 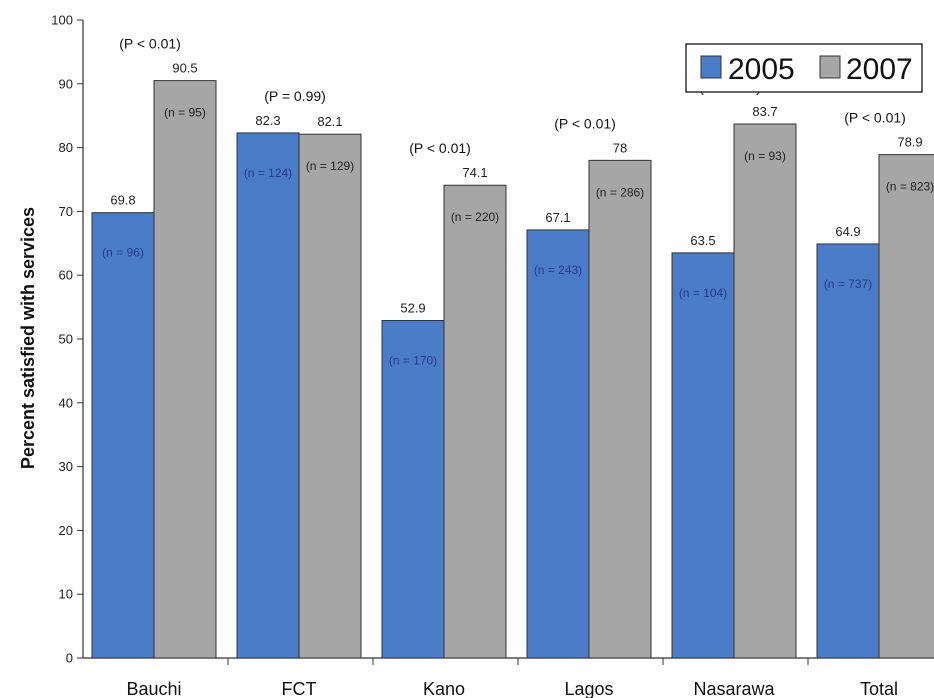 What do you see at coordinates (764, 111) in the screenshot?
I see `data-label: 83.7` at bounding box center [764, 111].